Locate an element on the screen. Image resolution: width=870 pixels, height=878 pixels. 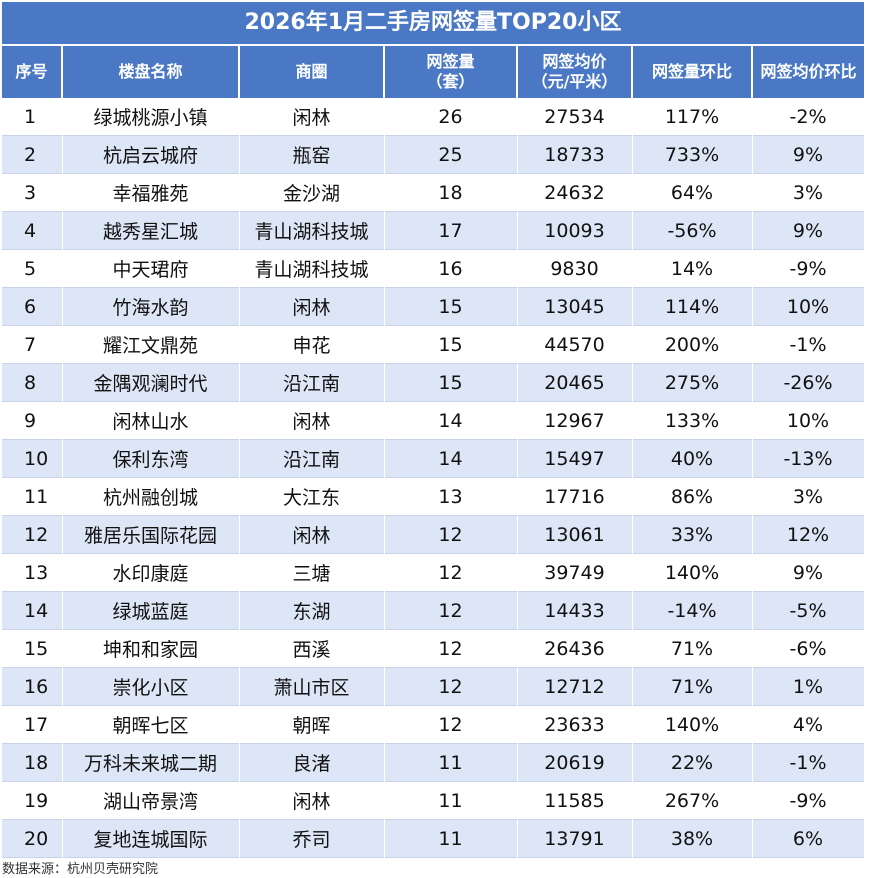
cell-price: 14433 is located at coordinates (575, 610).